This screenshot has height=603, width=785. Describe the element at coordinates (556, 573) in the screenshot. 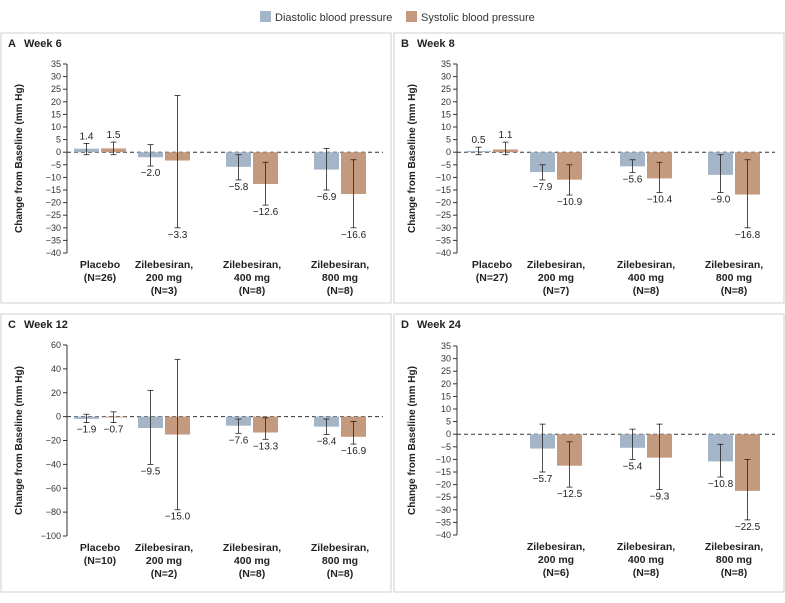

I see `x-tick-label: (N=6)` at that location.